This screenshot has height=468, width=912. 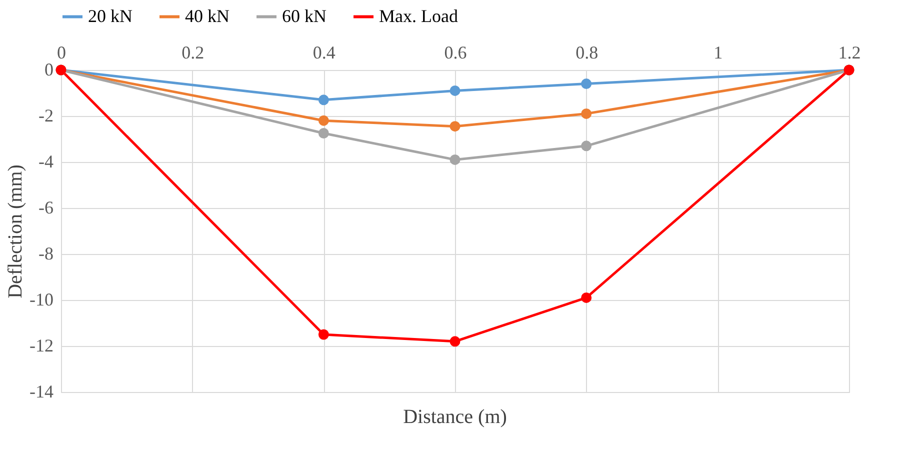 What do you see at coordinates (49, 70) in the screenshot?
I see `y-tick-label: 0` at bounding box center [49, 70].